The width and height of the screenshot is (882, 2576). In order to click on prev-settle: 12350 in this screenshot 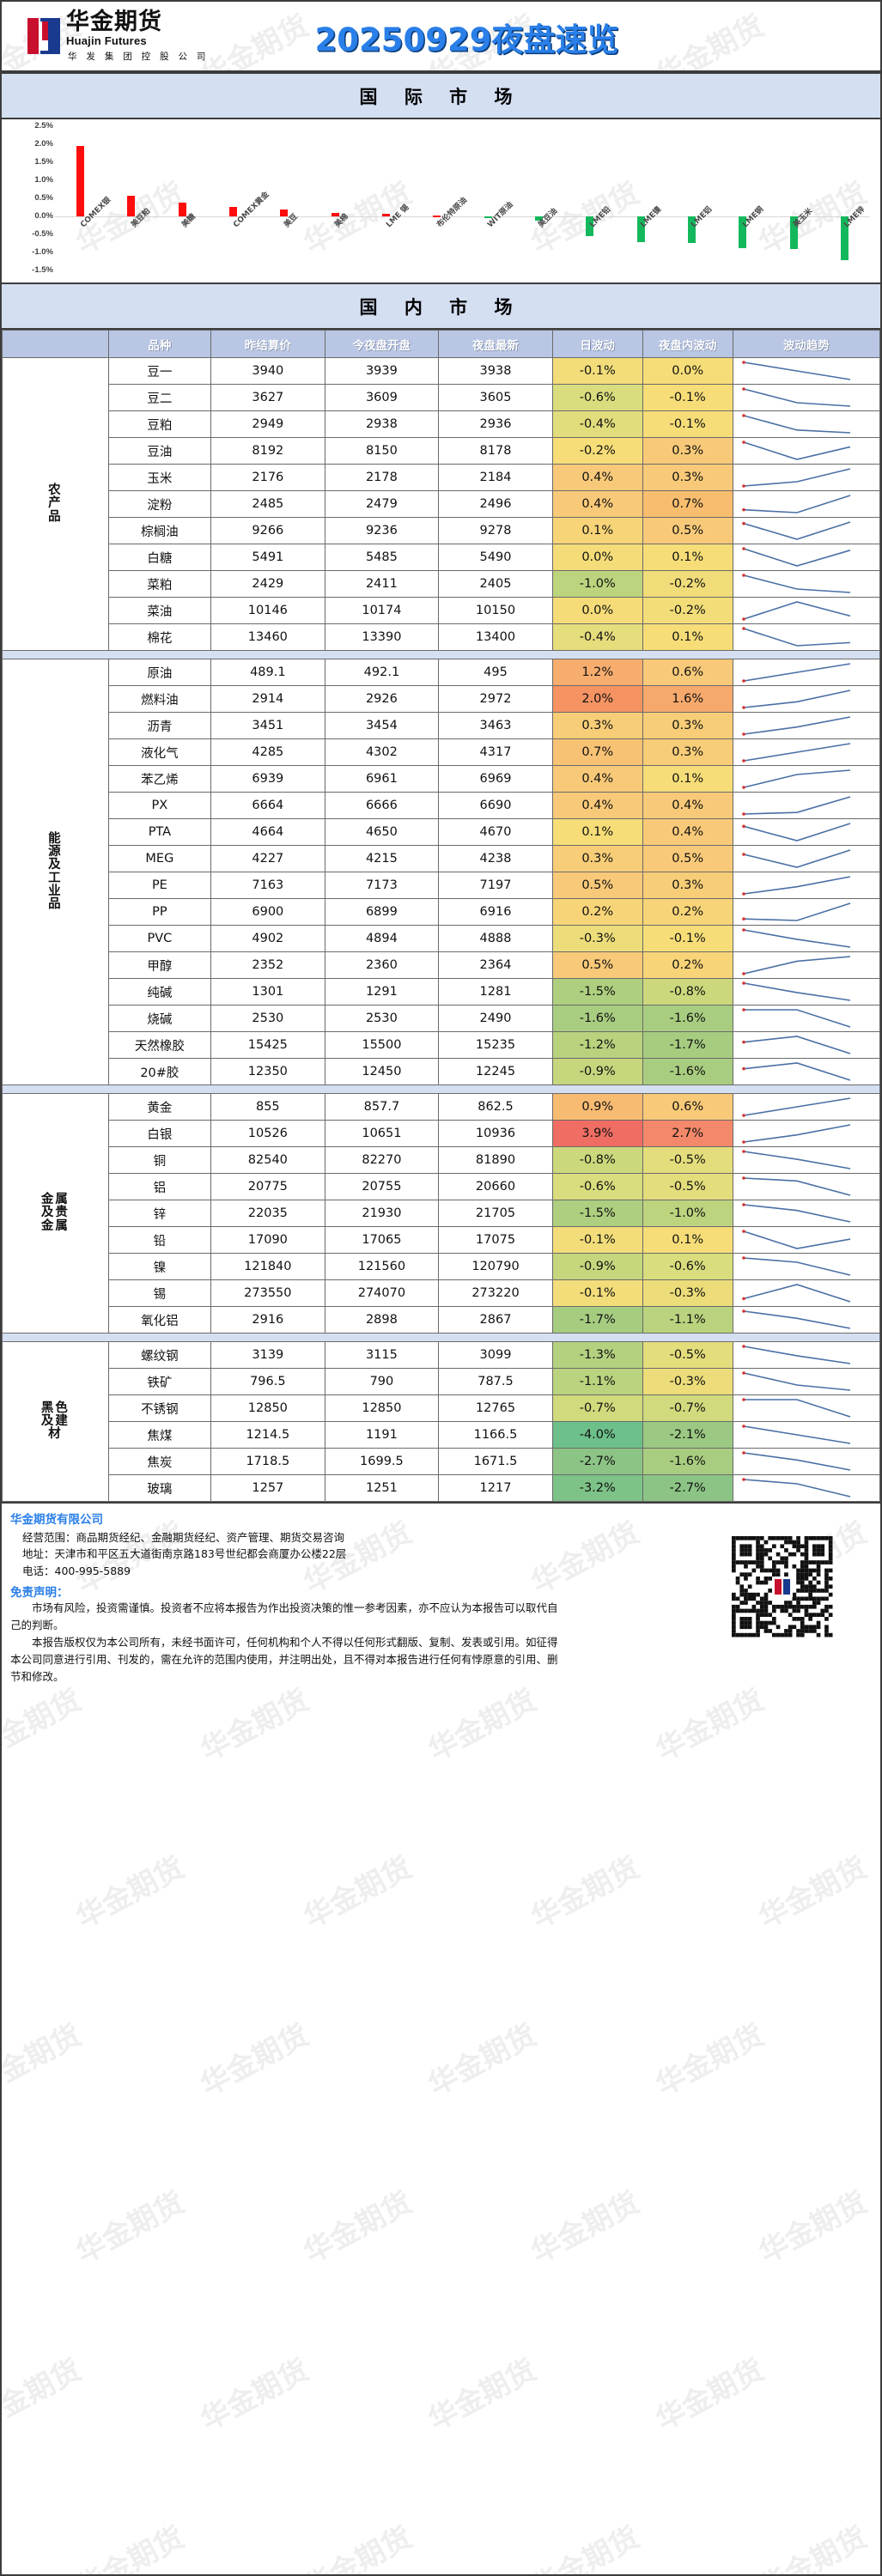, I will do `click(267, 1071)`.